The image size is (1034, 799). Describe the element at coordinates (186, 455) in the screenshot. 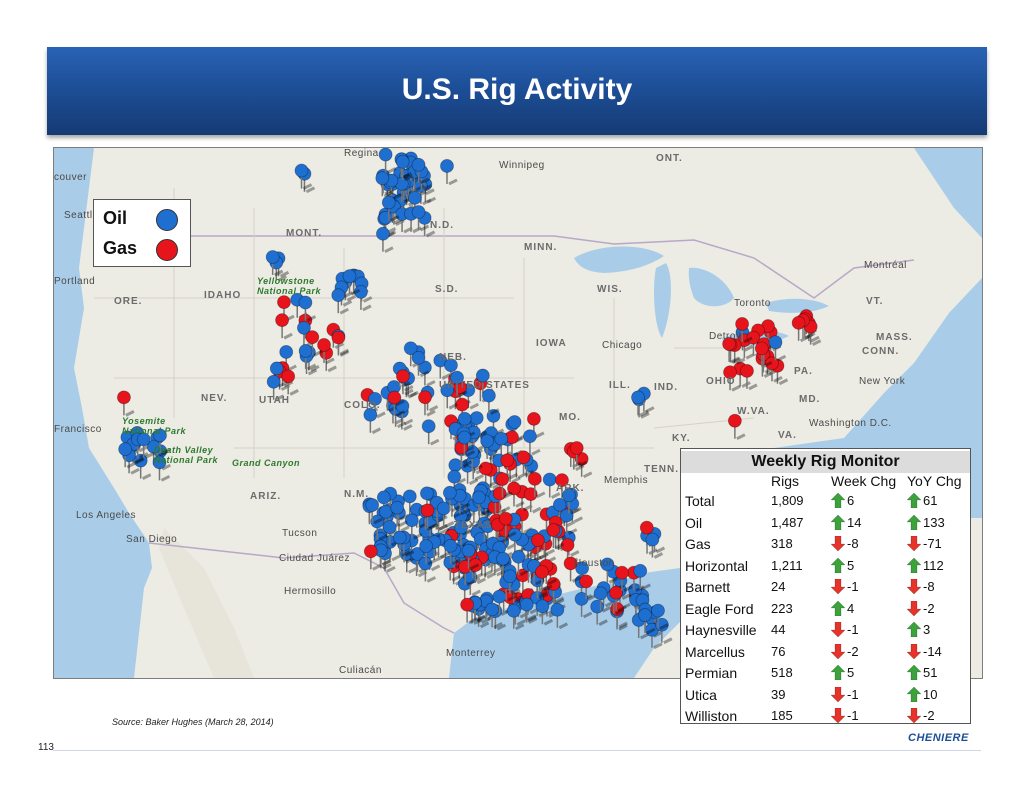

I see `map-label-death-valley-national-park: Death Valley National Park` at that location.